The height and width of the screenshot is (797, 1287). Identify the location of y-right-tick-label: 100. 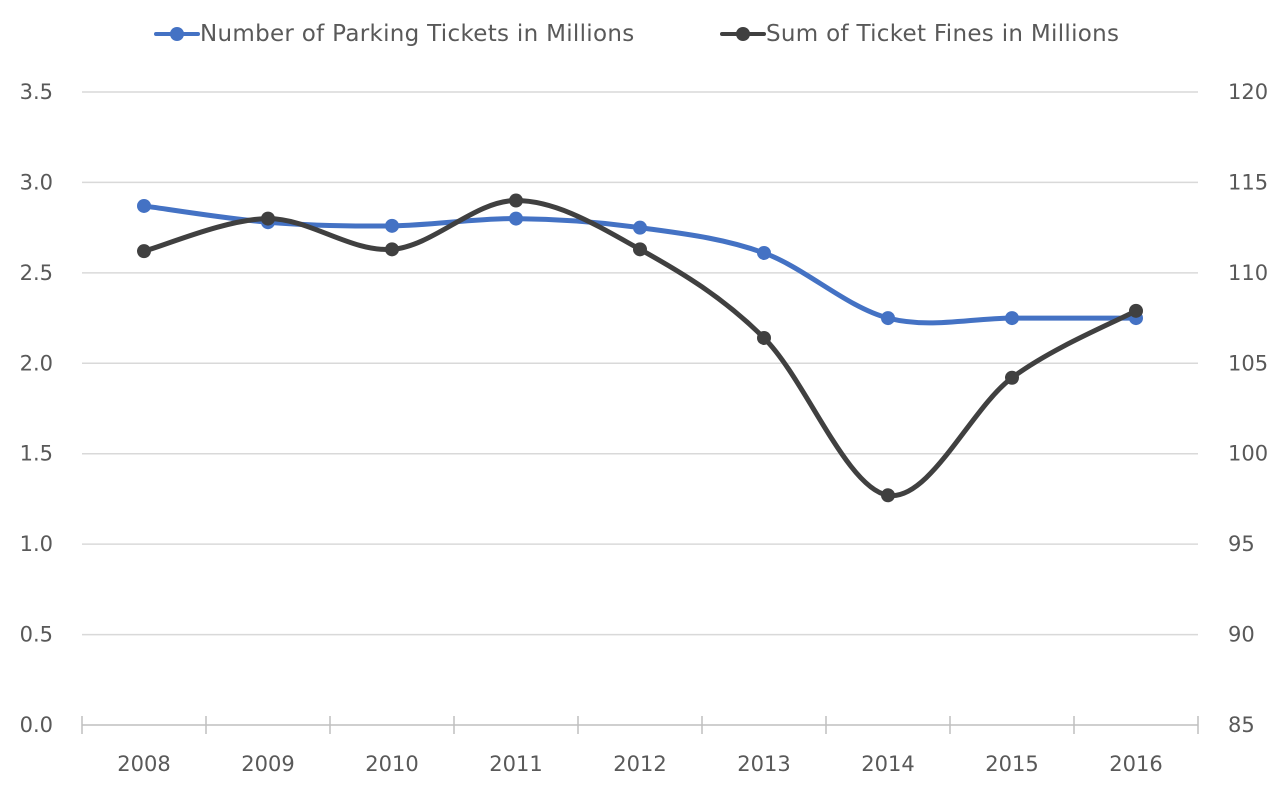
(1248, 454).